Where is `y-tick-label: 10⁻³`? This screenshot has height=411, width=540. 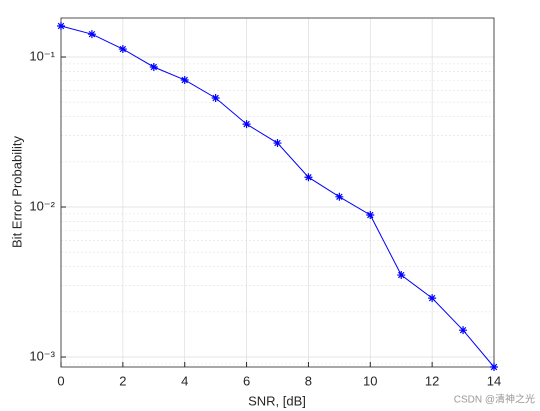
y-tick-label: 10⁻³ is located at coordinates (42, 355).